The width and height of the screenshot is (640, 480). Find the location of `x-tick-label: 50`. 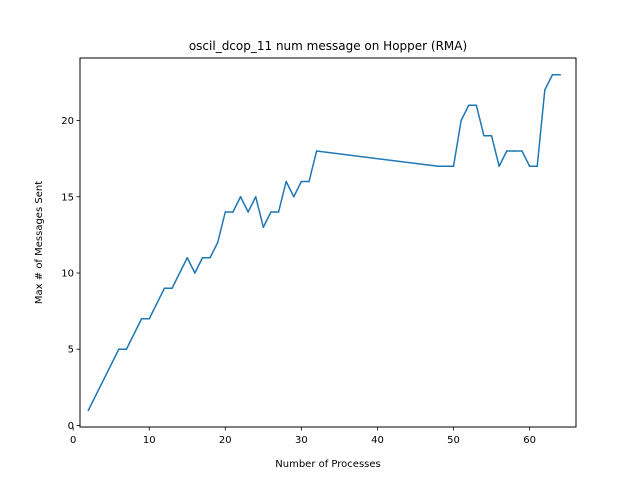

x-tick-label: 50 is located at coordinates (453, 440).